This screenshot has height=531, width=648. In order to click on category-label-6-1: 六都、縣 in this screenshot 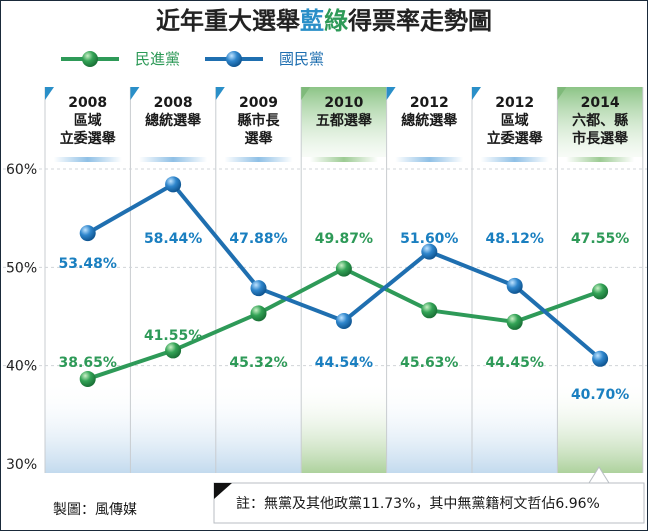, I will do `click(600, 120)`.